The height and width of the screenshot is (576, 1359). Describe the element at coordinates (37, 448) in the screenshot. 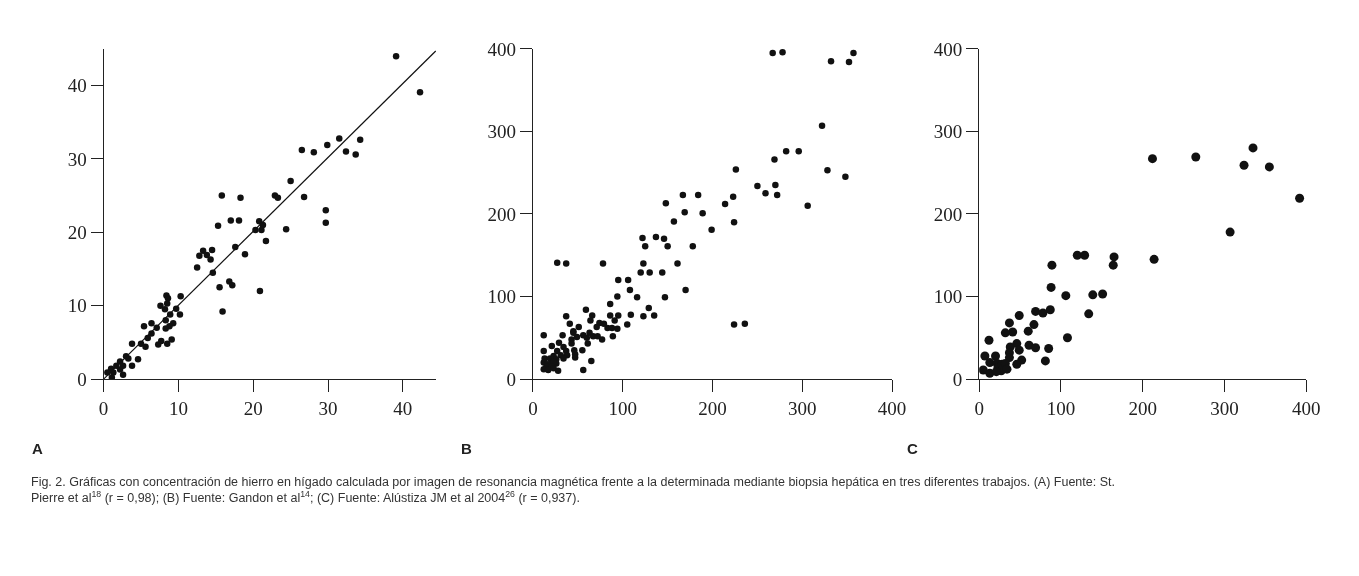

I see `text: A` at that location.